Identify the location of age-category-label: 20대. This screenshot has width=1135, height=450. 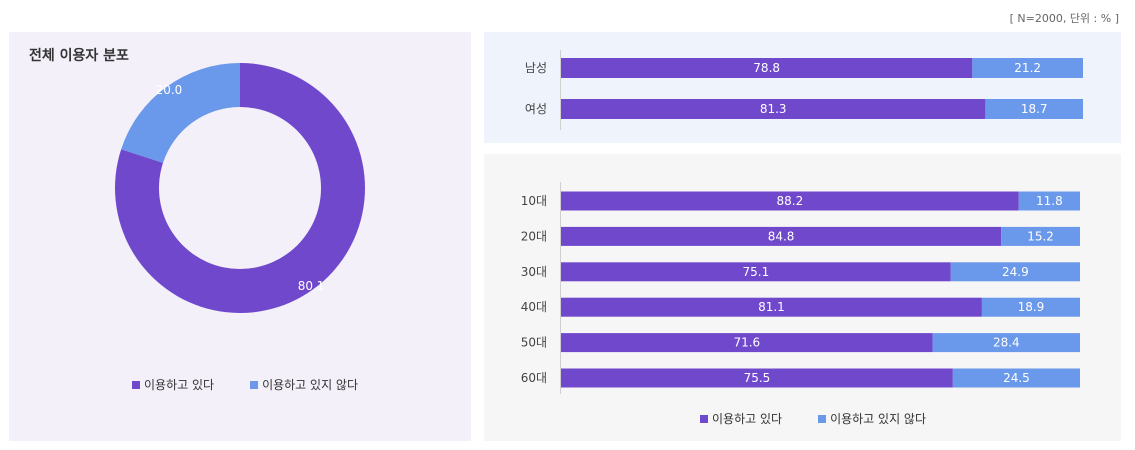
(534, 236).